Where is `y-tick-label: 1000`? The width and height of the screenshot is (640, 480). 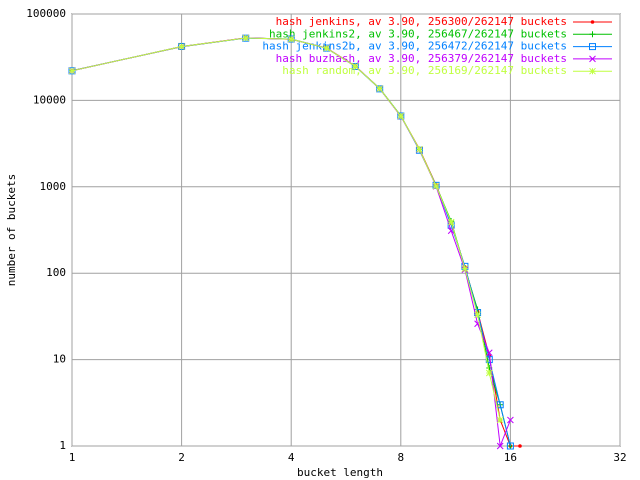
y-tick-label: 1000 is located at coordinates (53, 186).